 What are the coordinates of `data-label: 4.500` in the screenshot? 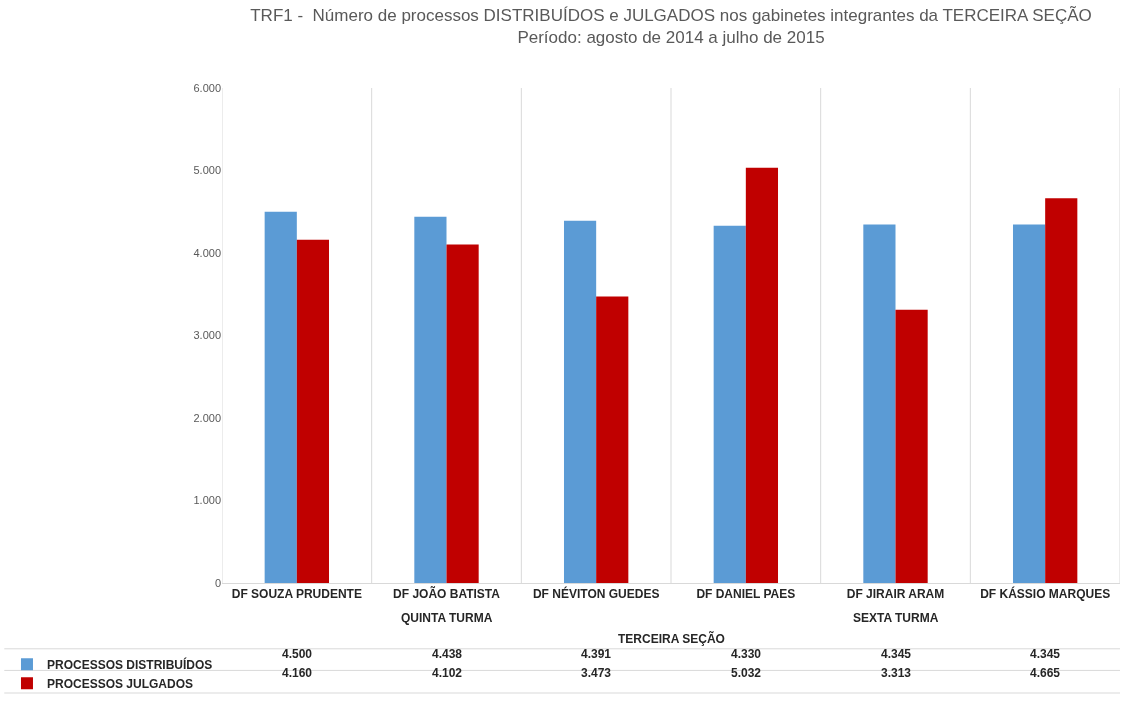 It's located at (297, 654).